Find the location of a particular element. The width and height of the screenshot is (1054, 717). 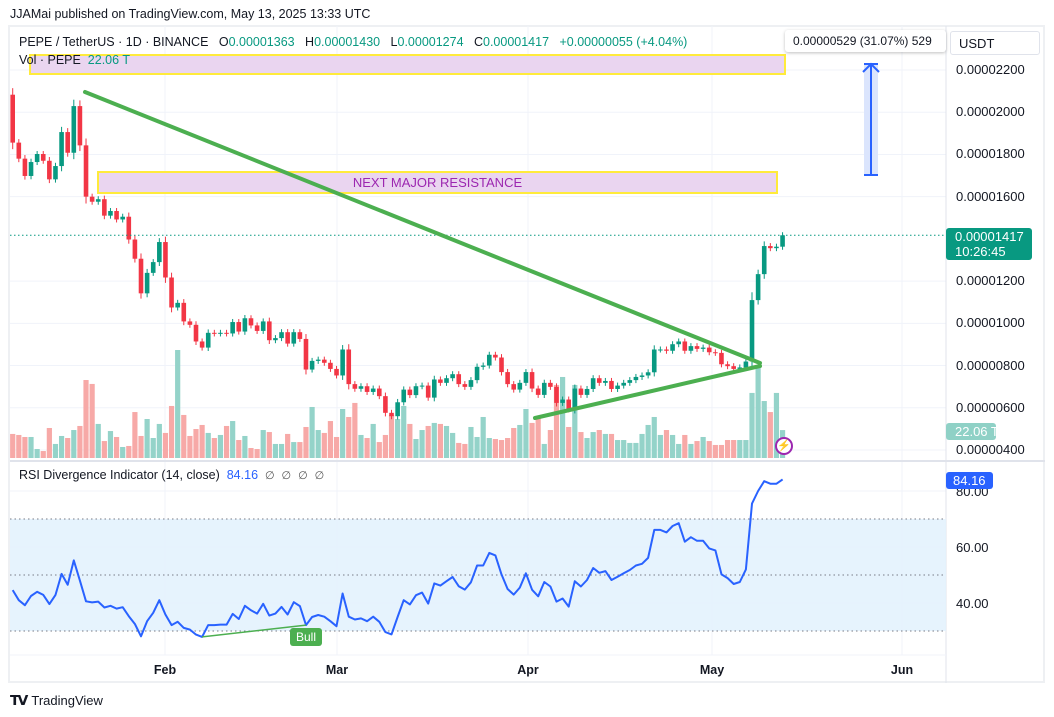

rsi-value: 84.16 is located at coordinates (242, 475).